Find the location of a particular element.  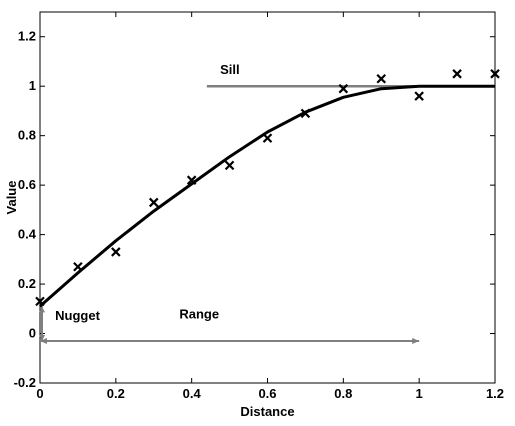

y-tick-label: 0.4 is located at coordinates (27, 234).